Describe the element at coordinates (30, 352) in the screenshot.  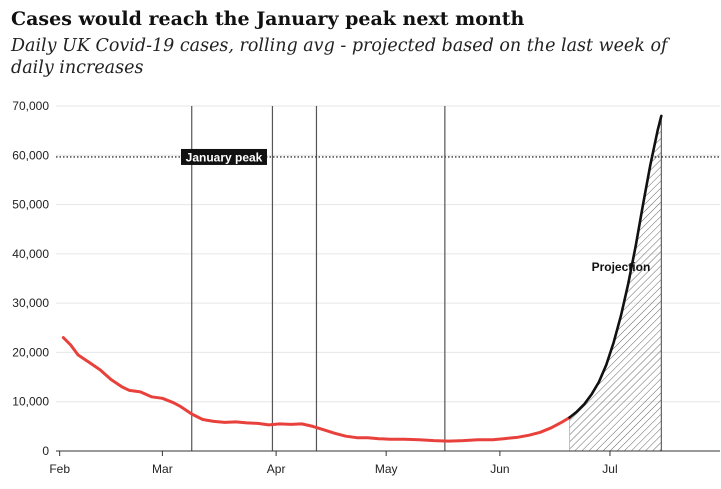
I see `y-tick-label: 20,000` at that location.